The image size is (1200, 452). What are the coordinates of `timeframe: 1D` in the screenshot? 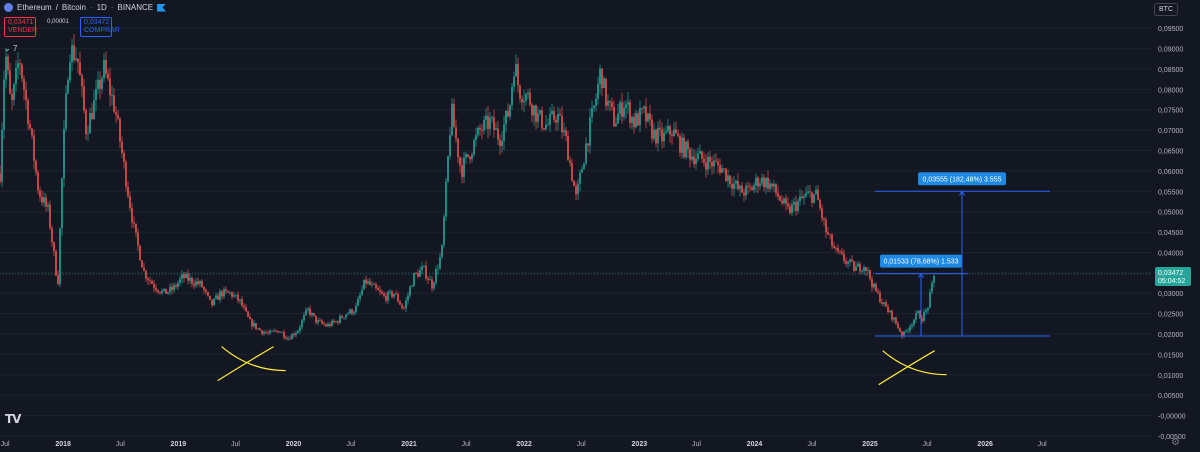 It's located at (101, 7).